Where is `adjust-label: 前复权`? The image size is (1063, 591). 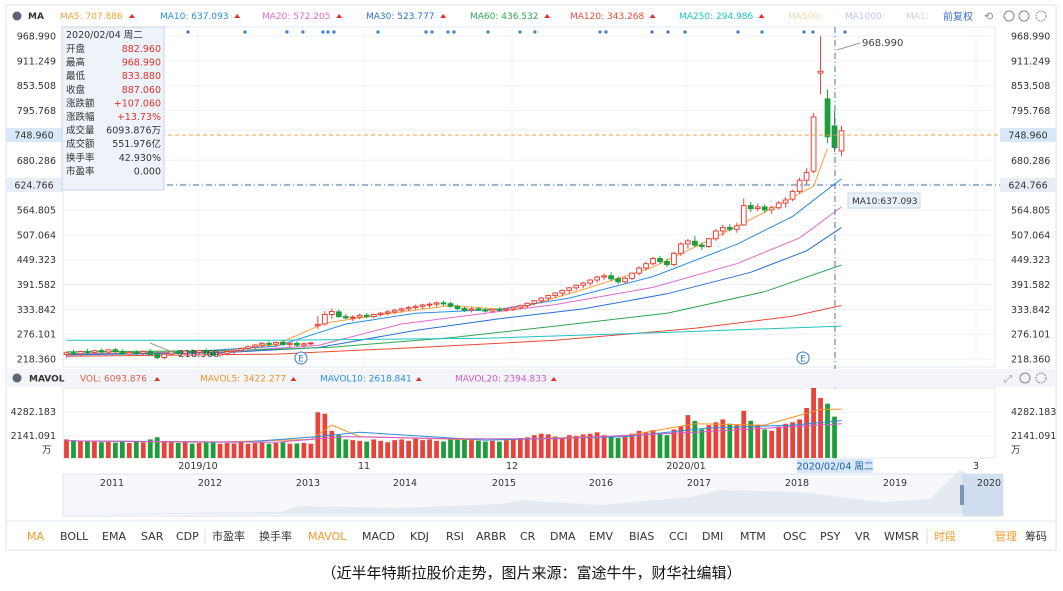 adjust-label: 前复权 is located at coordinates (958, 16).